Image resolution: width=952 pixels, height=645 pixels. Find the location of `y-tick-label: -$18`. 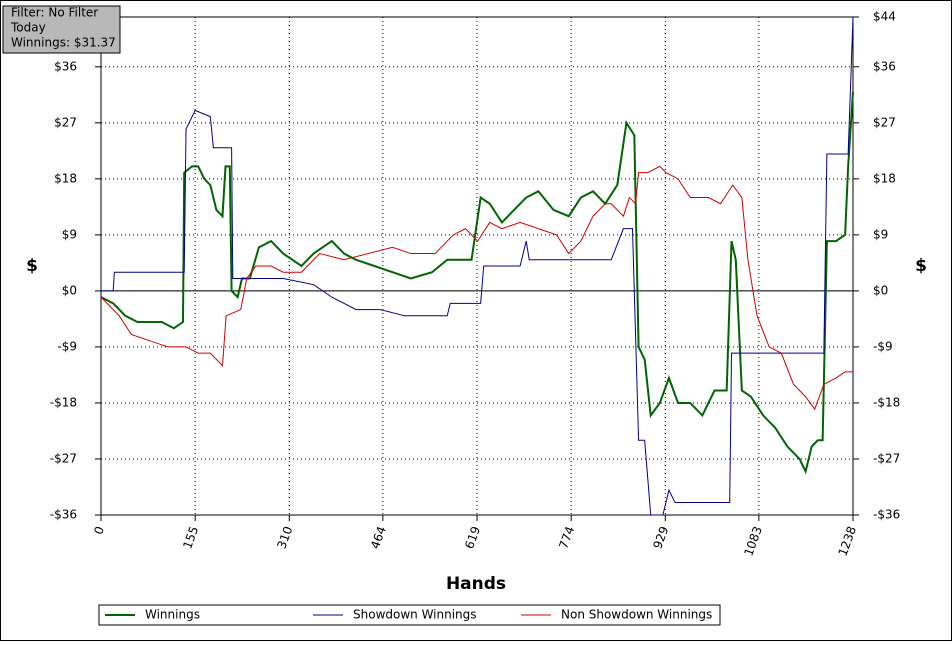

y-tick-label: -$18 is located at coordinates (63, 402).